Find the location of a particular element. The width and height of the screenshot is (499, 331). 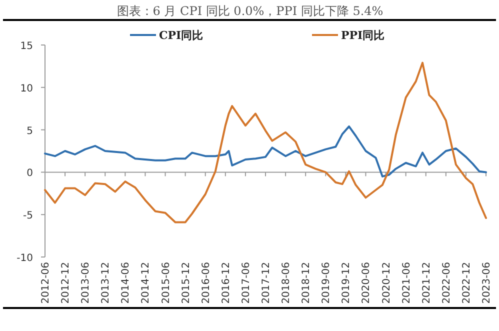

x-tick-label: 2020-12 is located at coordinates (386, 283).